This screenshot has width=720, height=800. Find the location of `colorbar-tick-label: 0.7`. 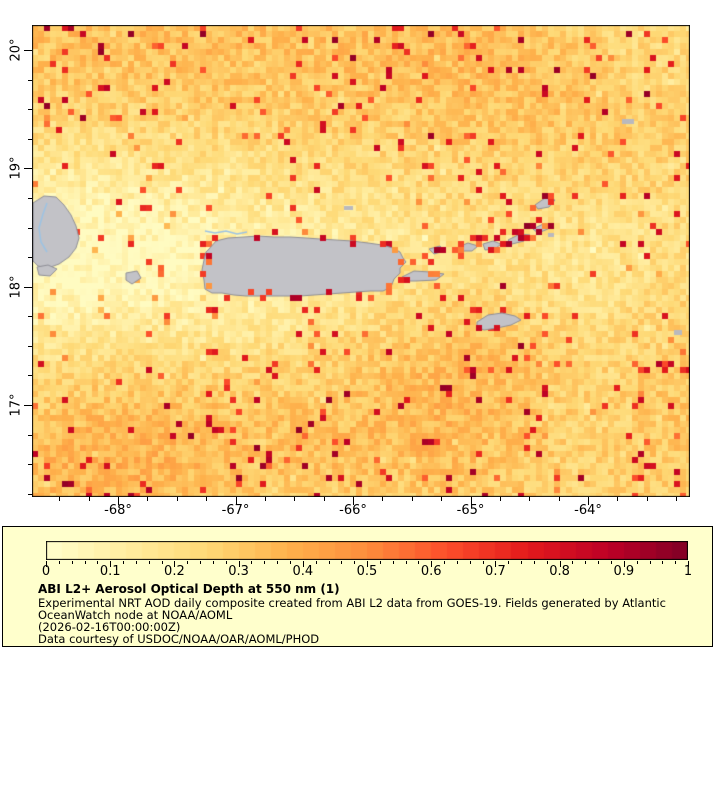

colorbar-tick-label: 0.7 is located at coordinates (495, 571).